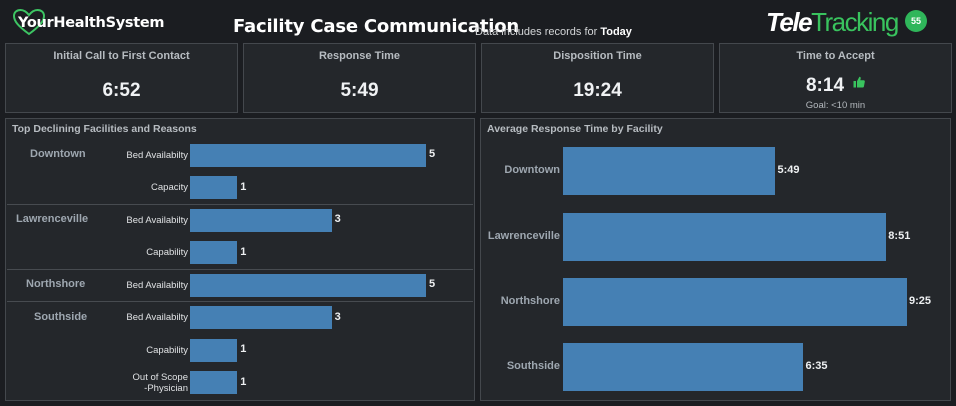 The width and height of the screenshot is (956, 406). Describe the element at coordinates (616, 32) in the screenshot. I see `subtitle-period: Today` at that location.